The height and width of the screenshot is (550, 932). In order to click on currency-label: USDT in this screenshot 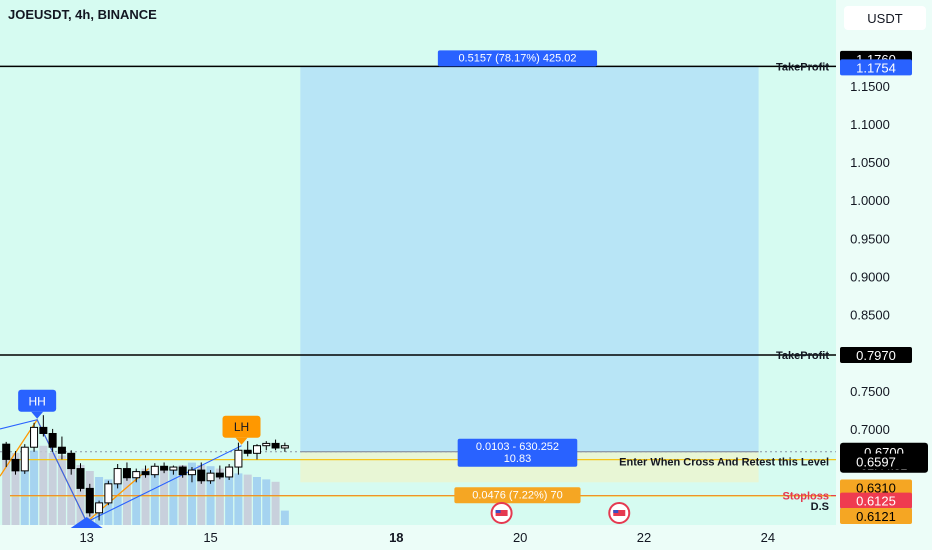, I will do `click(885, 18)`.